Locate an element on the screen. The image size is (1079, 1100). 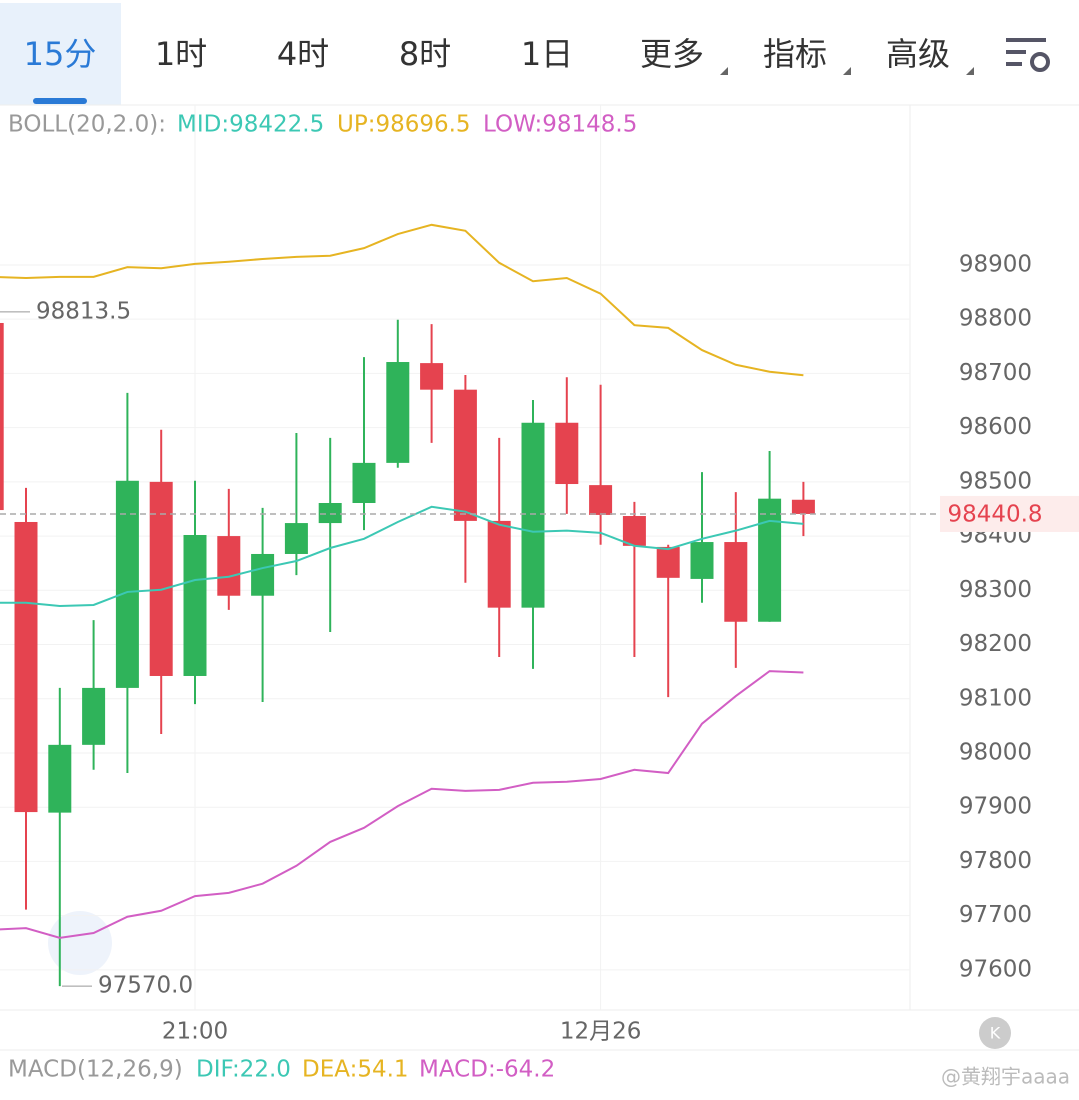
tab: 4时 is located at coordinates (303, 54).